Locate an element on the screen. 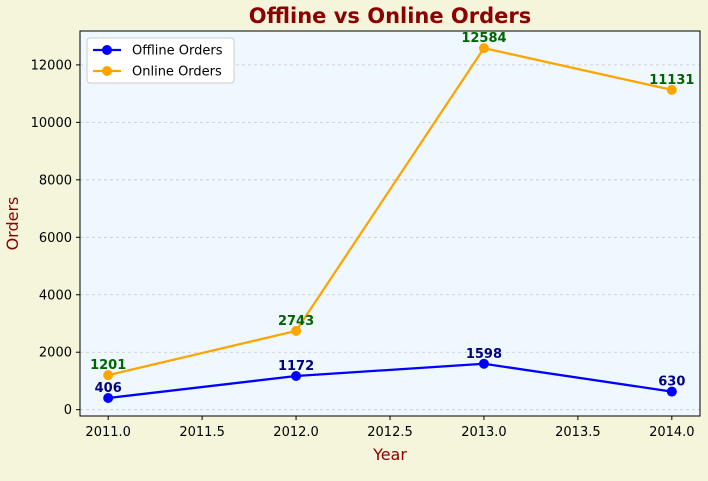 The width and height of the screenshot is (708, 481). online-data-label: 1201 is located at coordinates (108, 365).